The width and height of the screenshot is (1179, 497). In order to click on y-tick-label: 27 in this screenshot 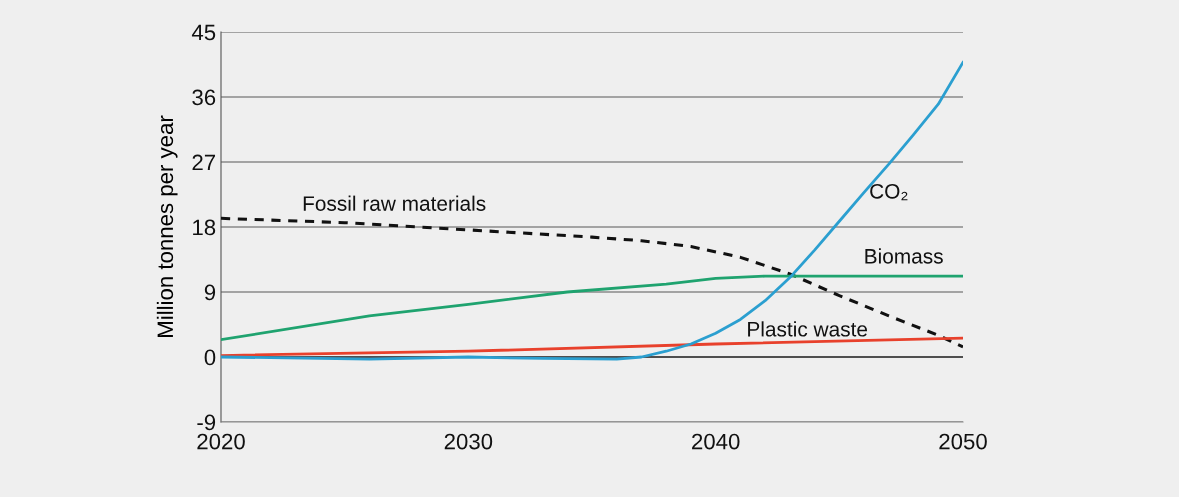, I will do `click(204, 162)`.